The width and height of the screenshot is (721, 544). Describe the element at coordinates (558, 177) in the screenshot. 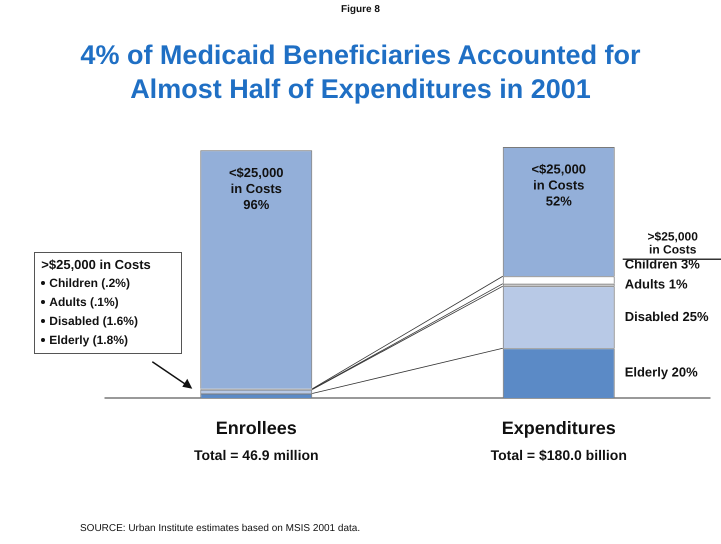

I see `text: <$25,000 in Costs` at that location.